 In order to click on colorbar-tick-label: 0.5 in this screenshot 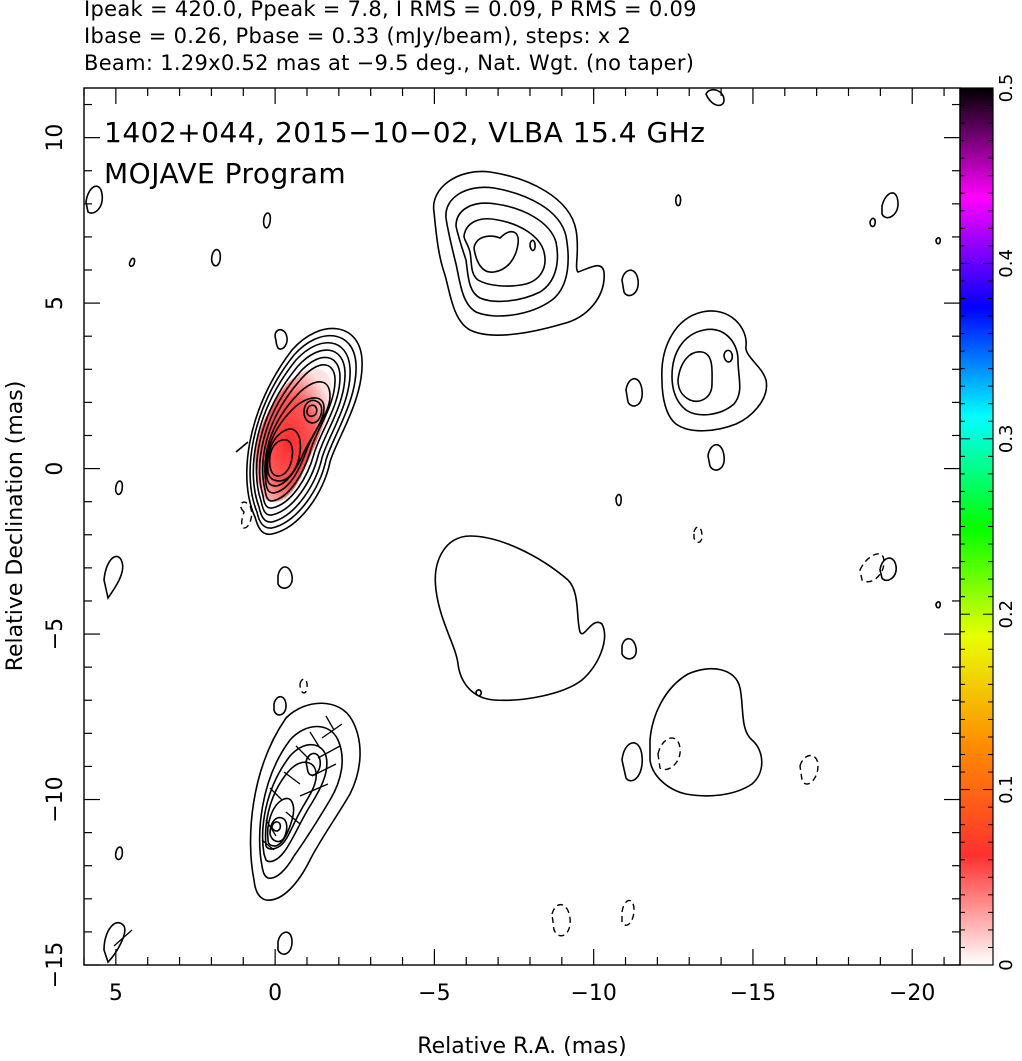, I will do `click(1006, 88)`.